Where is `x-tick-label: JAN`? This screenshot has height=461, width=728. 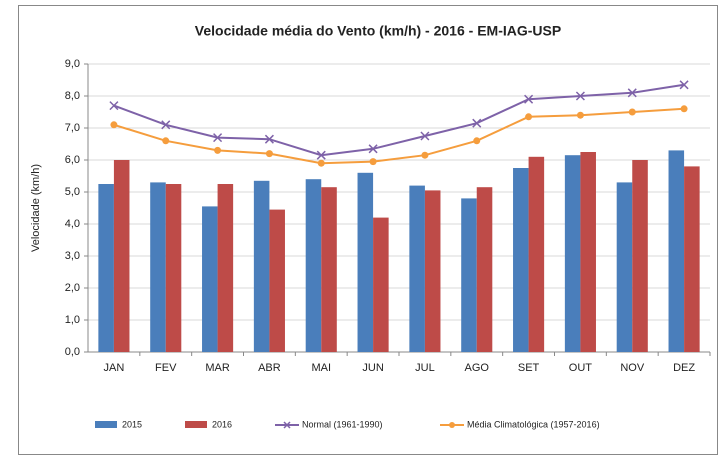 x-tick-label: JAN is located at coordinates (114, 368).